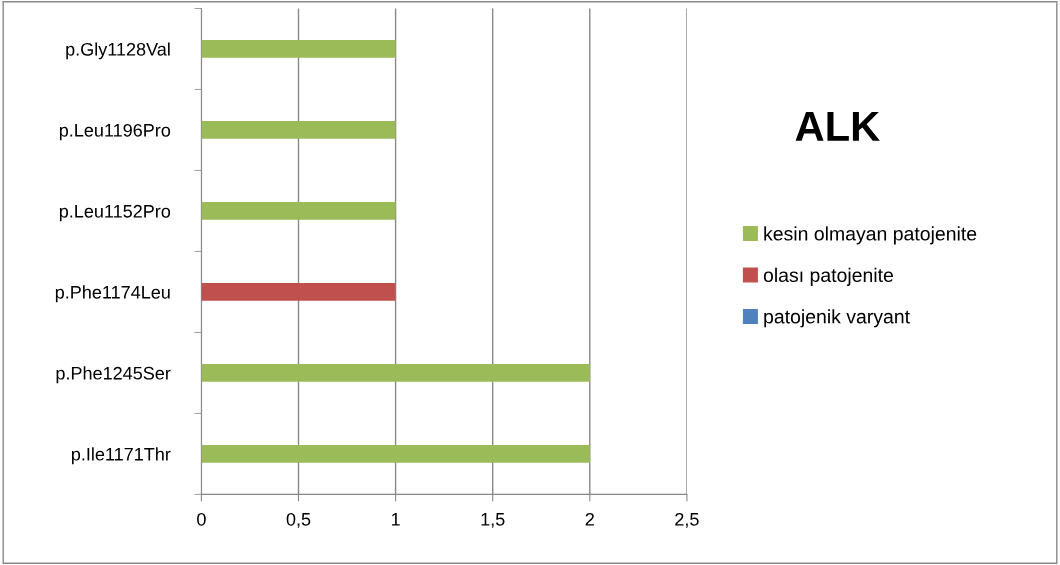  Describe the element at coordinates (837, 126) in the screenshot. I see `text: ALK` at that location.